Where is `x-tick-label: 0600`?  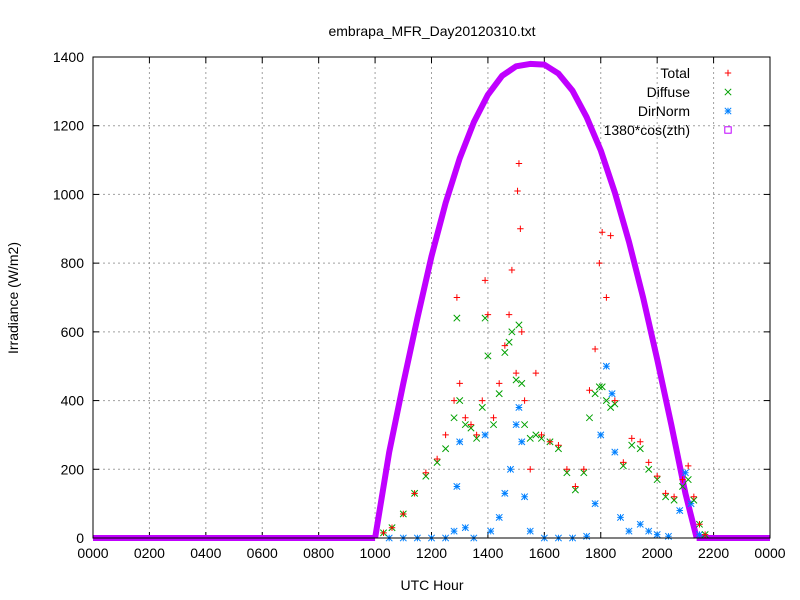
x-tick-label: 0600 is located at coordinates (262, 553).